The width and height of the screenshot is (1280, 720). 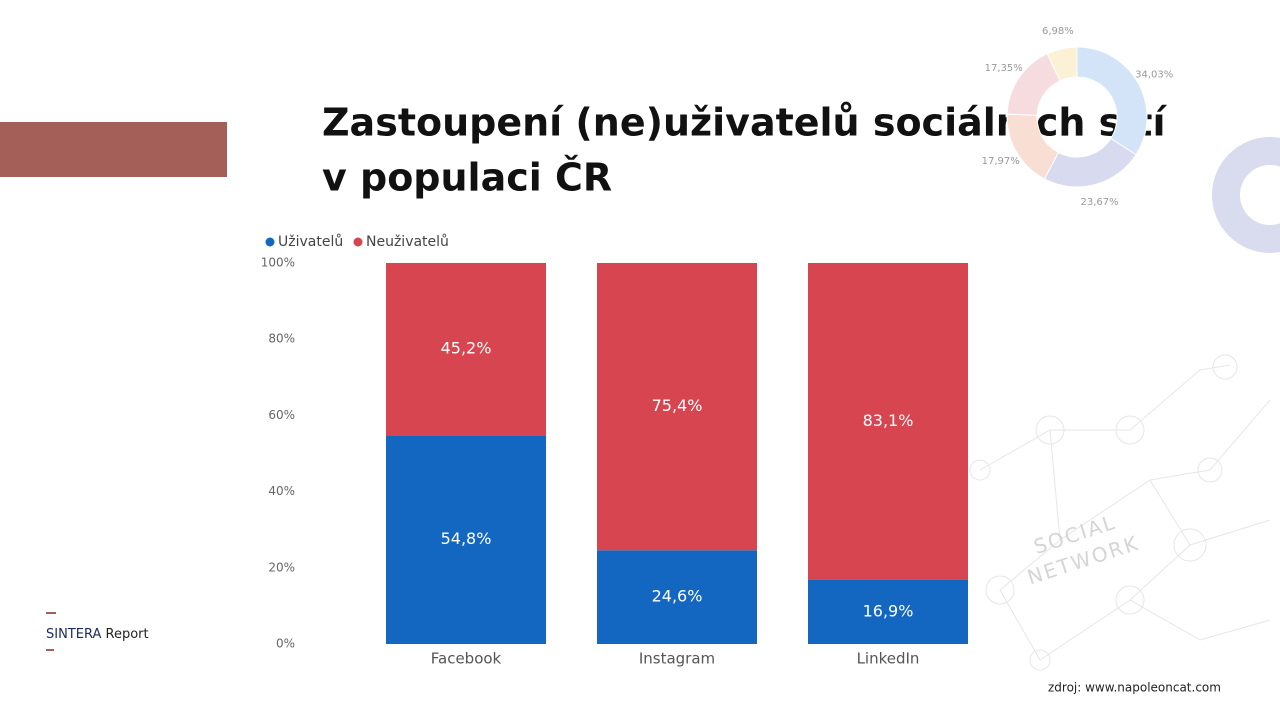 What do you see at coordinates (677, 659) in the screenshot?
I see `x-tick-label: Instagram` at bounding box center [677, 659].